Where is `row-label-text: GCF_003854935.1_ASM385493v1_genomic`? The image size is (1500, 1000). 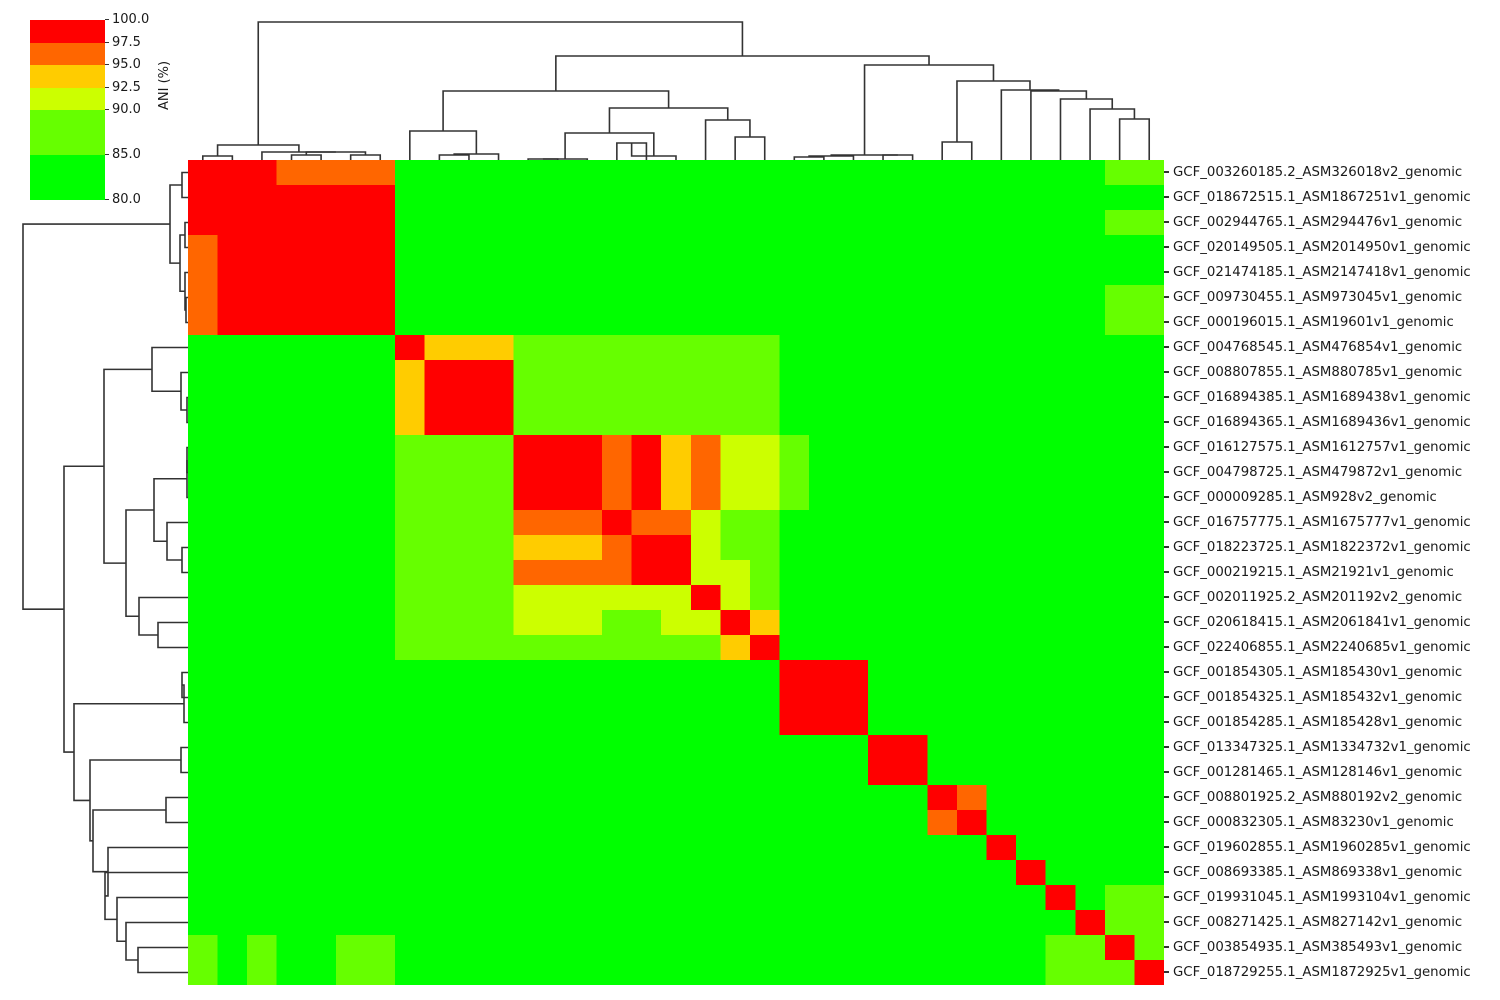 row-label-text: GCF_003854935.1_ASM385493v1_genomic is located at coordinates (1318, 947).